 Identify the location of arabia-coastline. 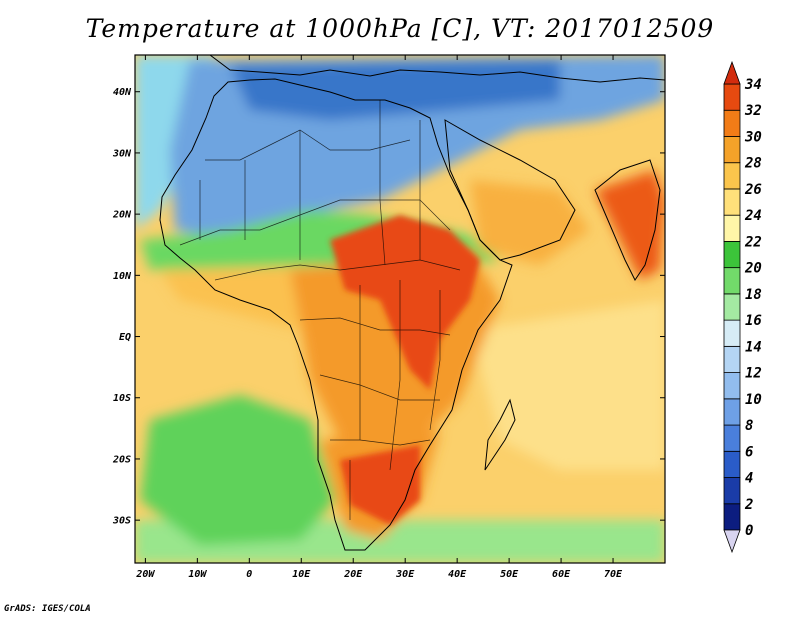
(510, 190).